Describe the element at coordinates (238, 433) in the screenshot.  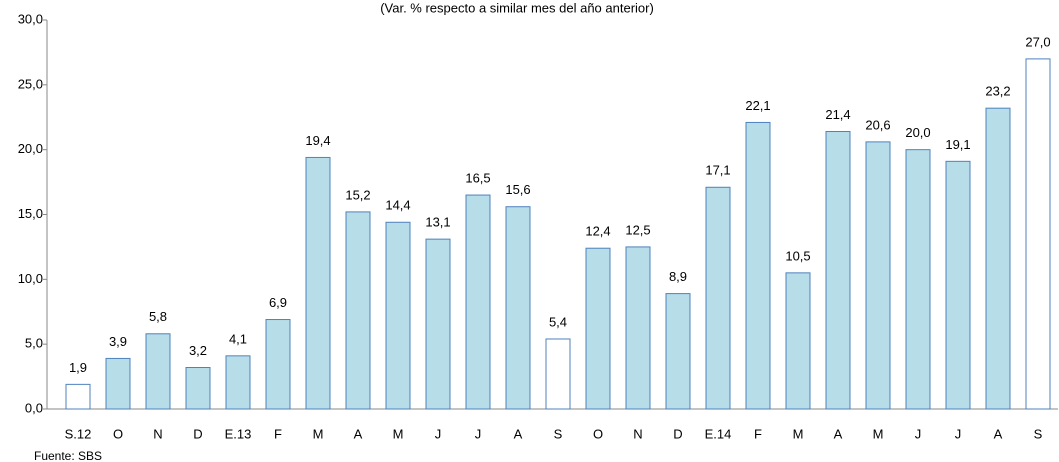
I see `x-tick-label: E.13` at that location.